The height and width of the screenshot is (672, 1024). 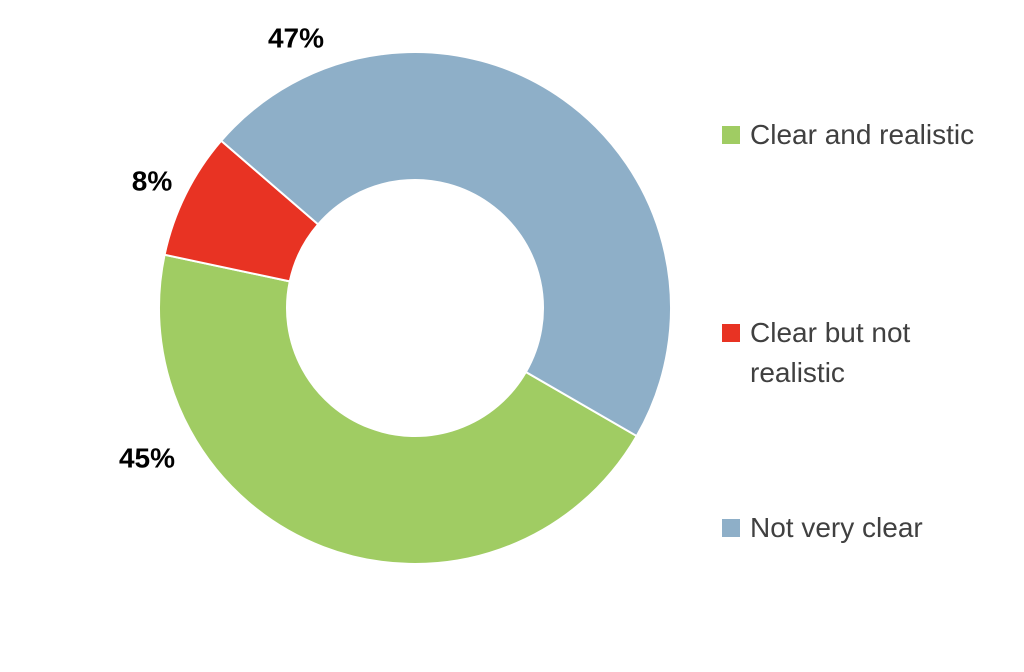 What do you see at coordinates (152, 180) in the screenshot?
I see `data-label: 8%` at bounding box center [152, 180].